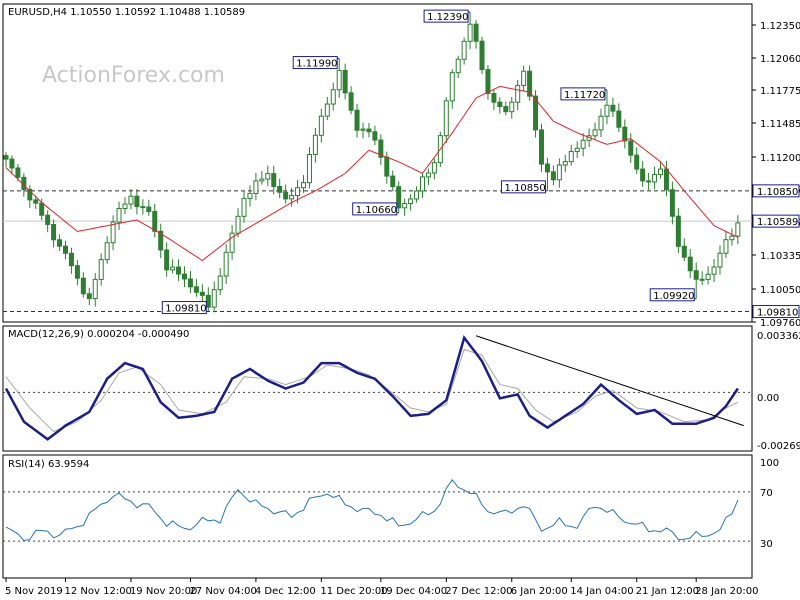 The image size is (800, 600). What do you see at coordinates (316, 64) in the screenshot?
I see `price-annotation-label: 1.11990` at bounding box center [316, 64].